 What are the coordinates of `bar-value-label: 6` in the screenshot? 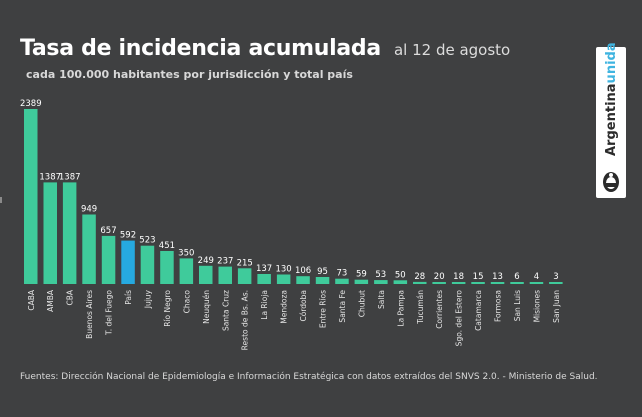 It's located at (516, 277).